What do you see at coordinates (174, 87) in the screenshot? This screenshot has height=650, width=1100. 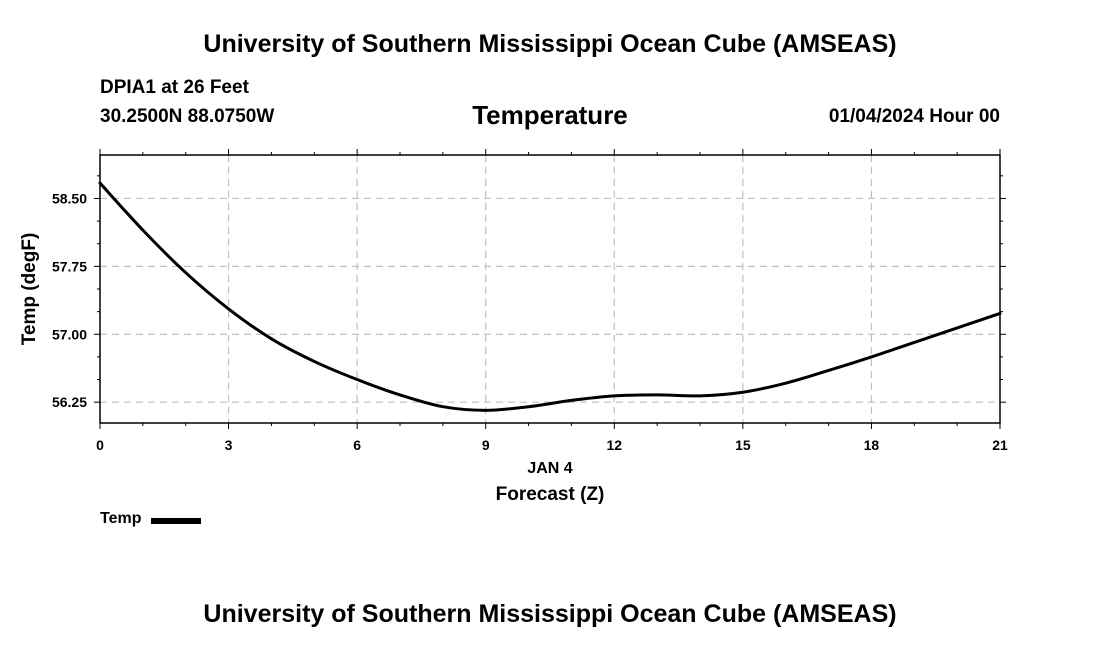 I see `station-label: DPIA1 at 26 Feet` at bounding box center [174, 87].